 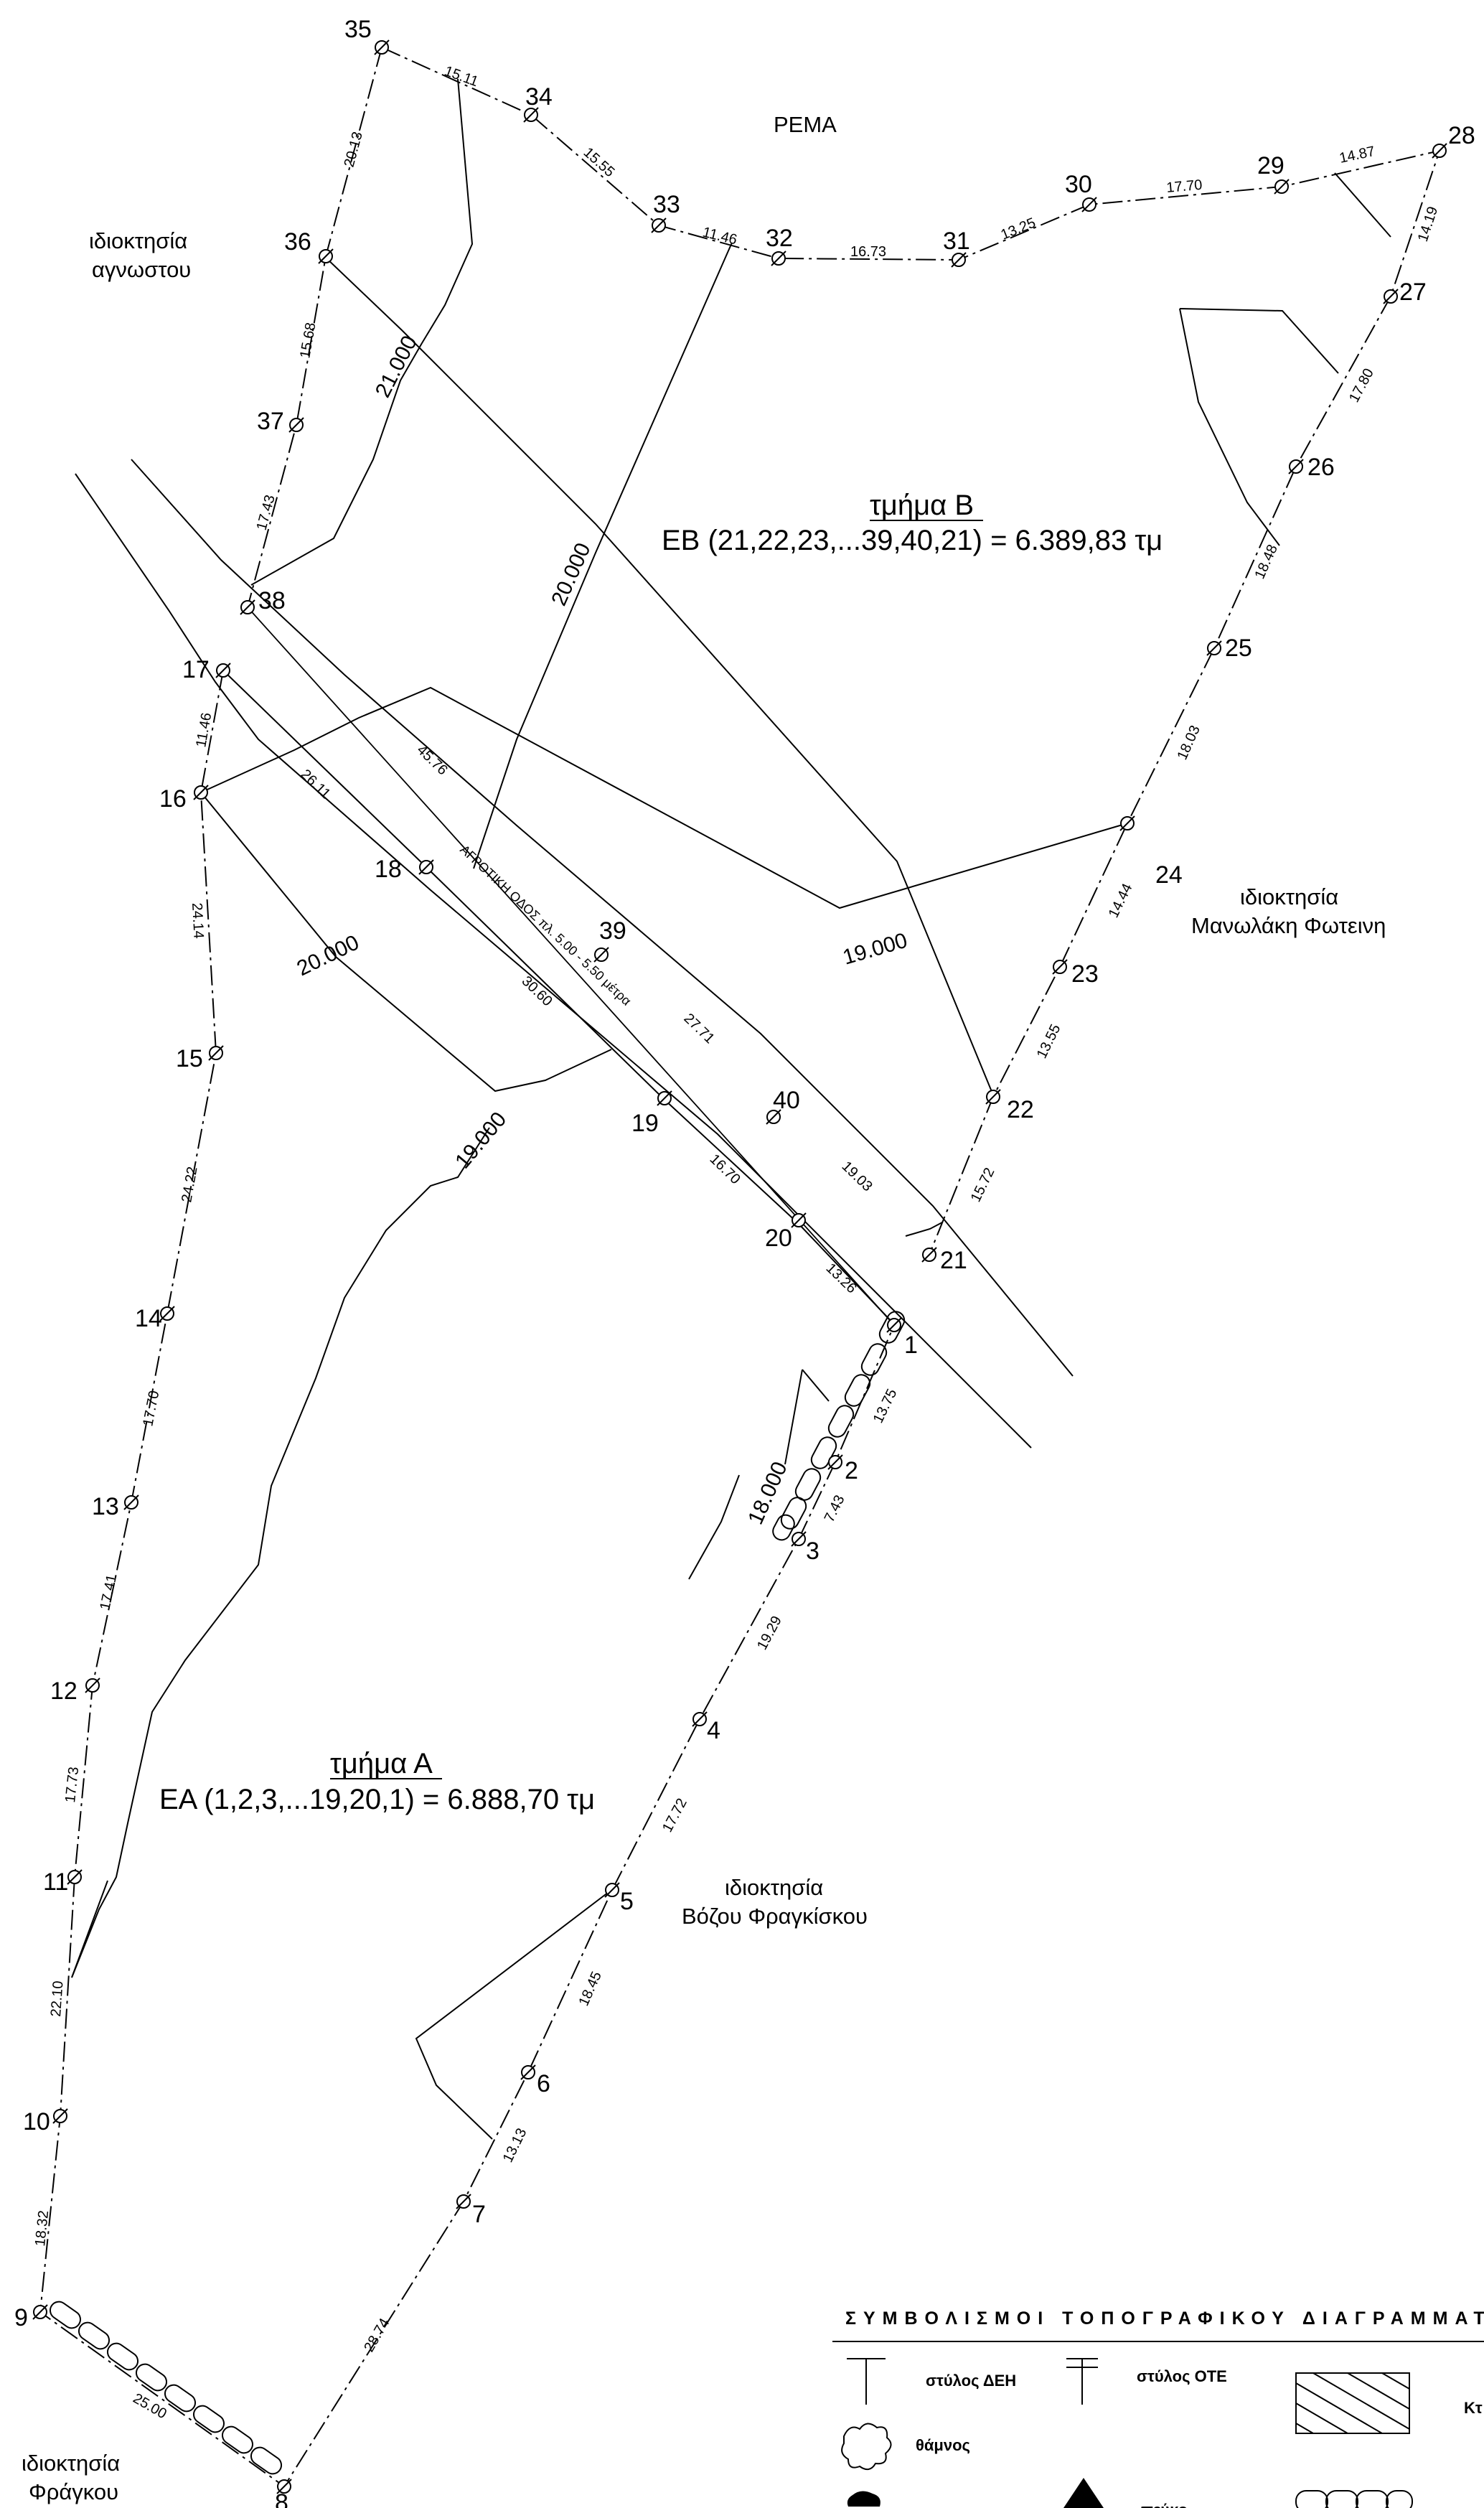 I want to click on building-hatch-icon, so click(x=1352, y=2403).